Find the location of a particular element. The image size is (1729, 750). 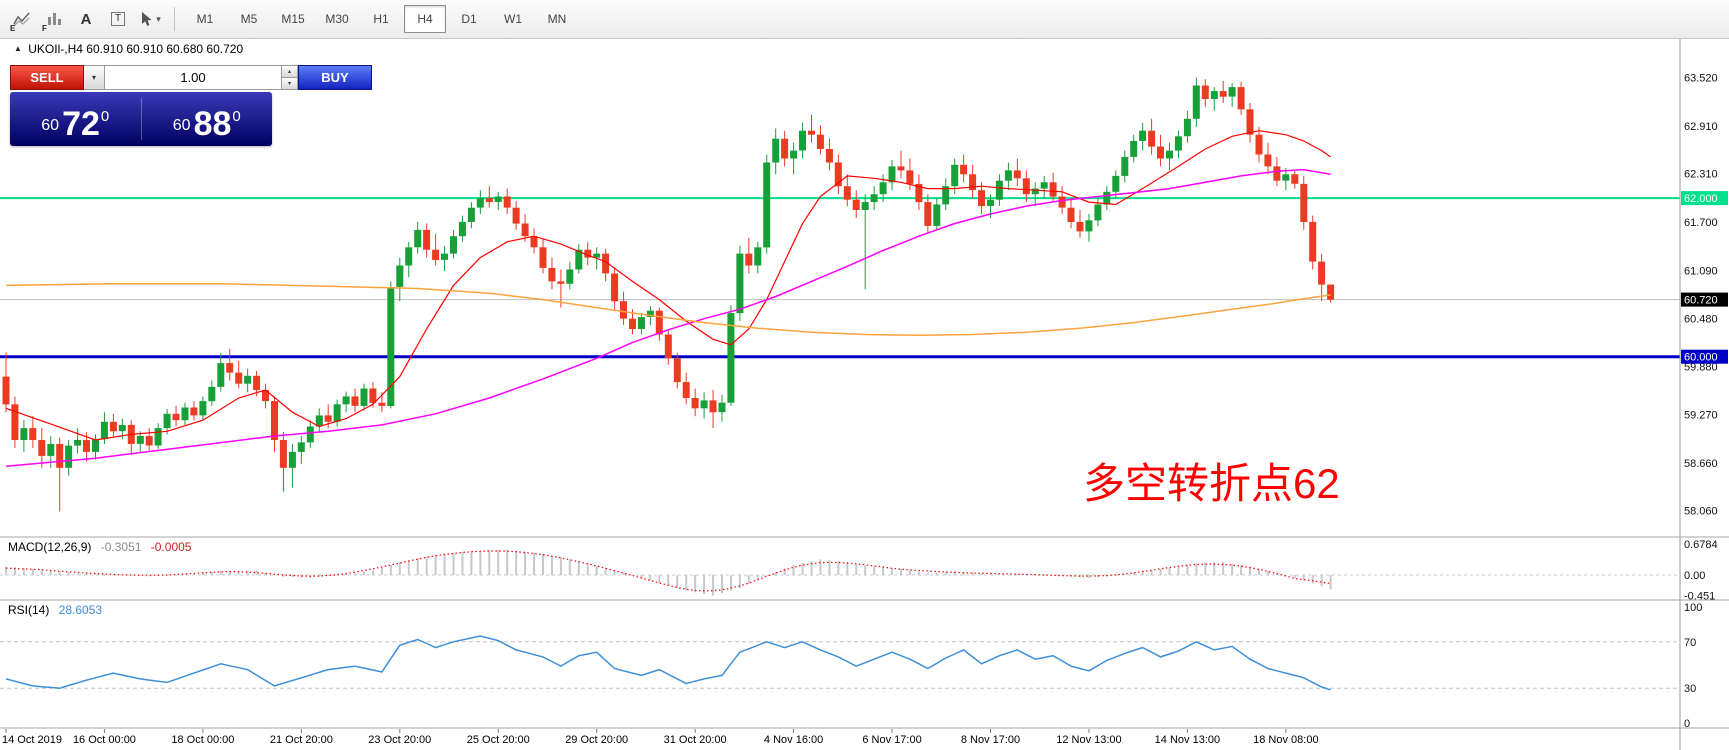

time-axis-label: 18 Oct 00:00 is located at coordinates (202, 740).